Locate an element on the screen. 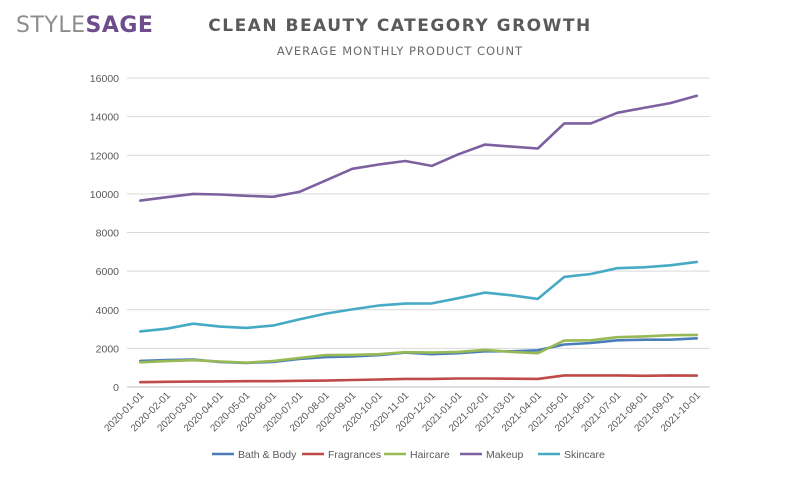 Image resolution: width=800 pixels, height=500 pixels. y-tick-label: 16000 is located at coordinates (104, 79).